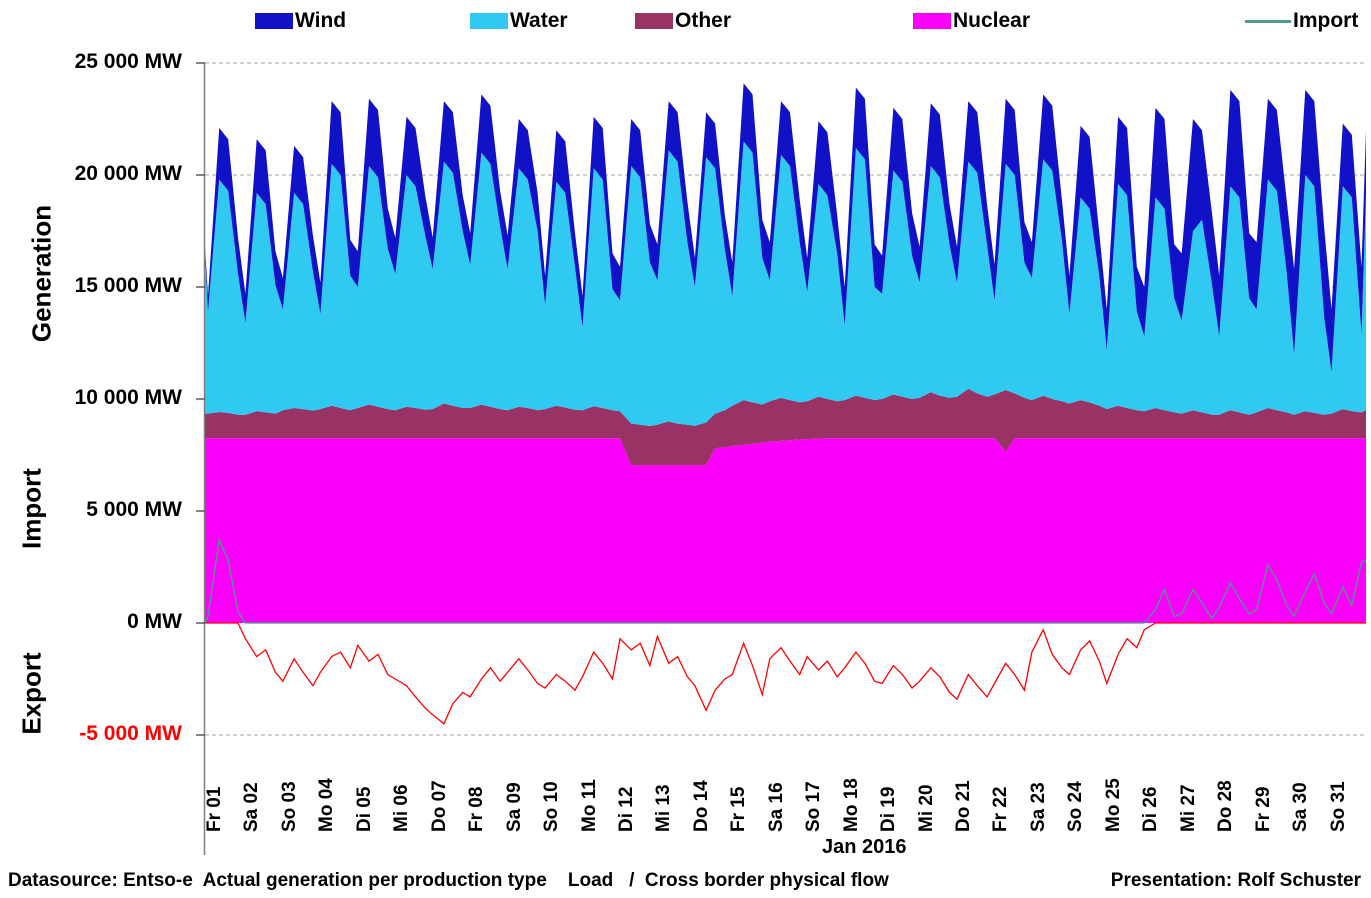 The width and height of the screenshot is (1371, 898). What do you see at coordinates (128, 285) in the screenshot?
I see `y-axis-label: 15 000 MW` at bounding box center [128, 285].